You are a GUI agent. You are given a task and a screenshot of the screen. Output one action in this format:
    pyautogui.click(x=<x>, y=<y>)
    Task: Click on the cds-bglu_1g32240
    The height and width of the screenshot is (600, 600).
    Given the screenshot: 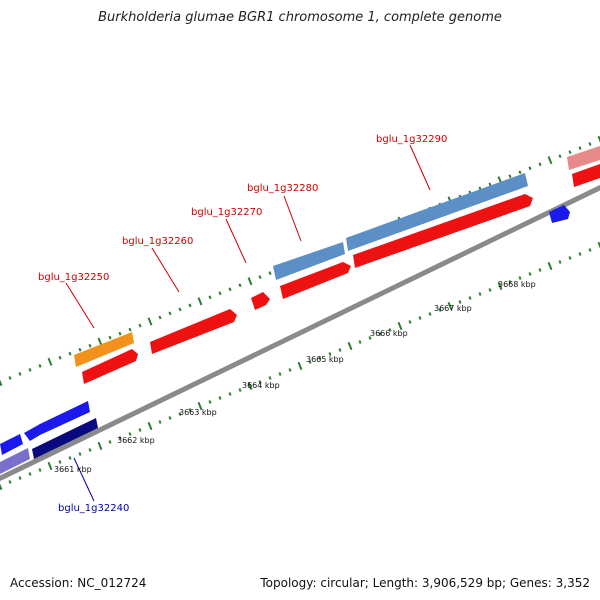 What is the action you would take?
    pyautogui.click(x=65, y=438)
    